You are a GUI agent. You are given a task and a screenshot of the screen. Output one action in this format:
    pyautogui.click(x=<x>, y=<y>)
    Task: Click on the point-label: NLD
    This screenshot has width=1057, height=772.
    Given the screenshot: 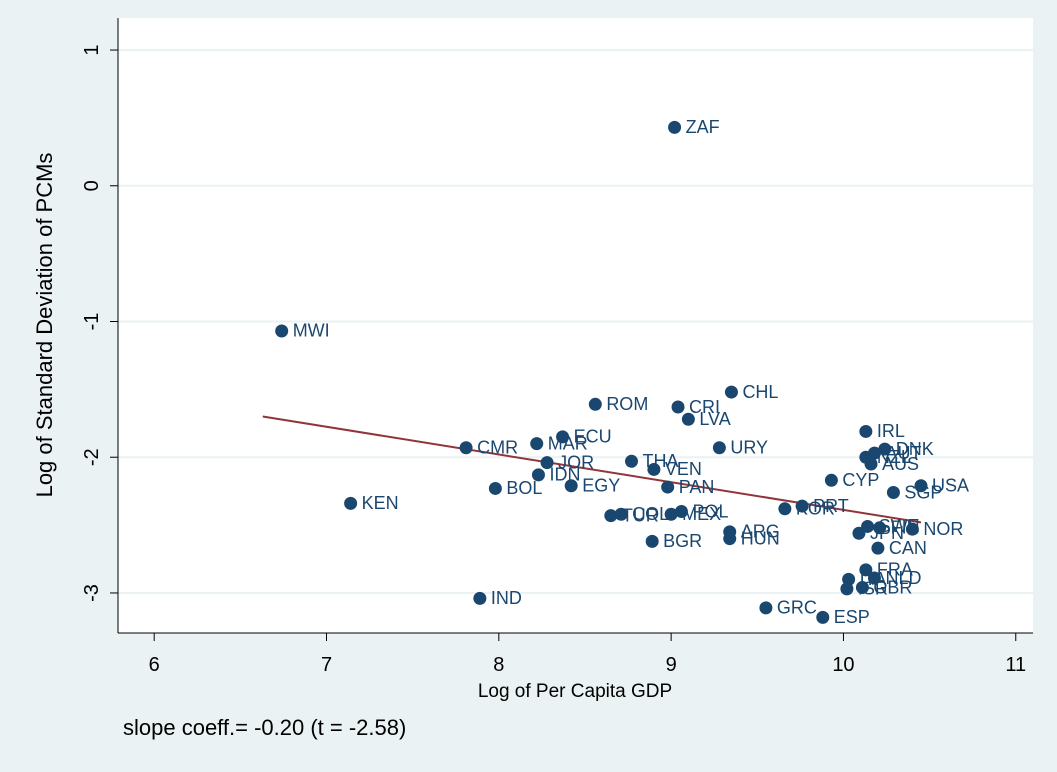 What is the action you would take?
    pyautogui.click(x=903, y=578)
    